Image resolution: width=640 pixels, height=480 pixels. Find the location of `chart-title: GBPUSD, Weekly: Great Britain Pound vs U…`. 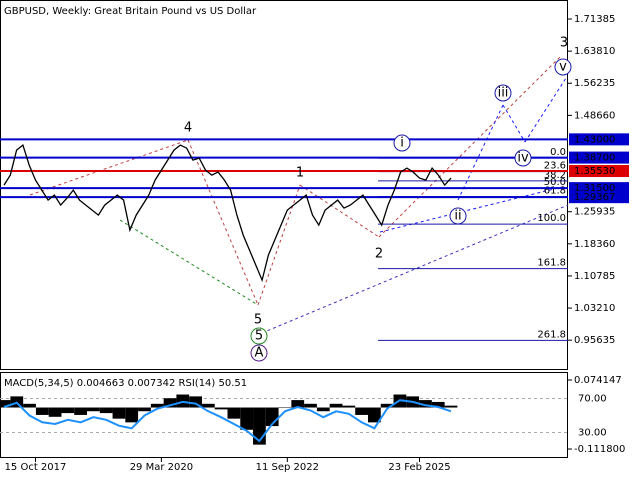

chart-title: GBPUSD, Weekly: Great Britain Pound vs U… is located at coordinates (130, 11).